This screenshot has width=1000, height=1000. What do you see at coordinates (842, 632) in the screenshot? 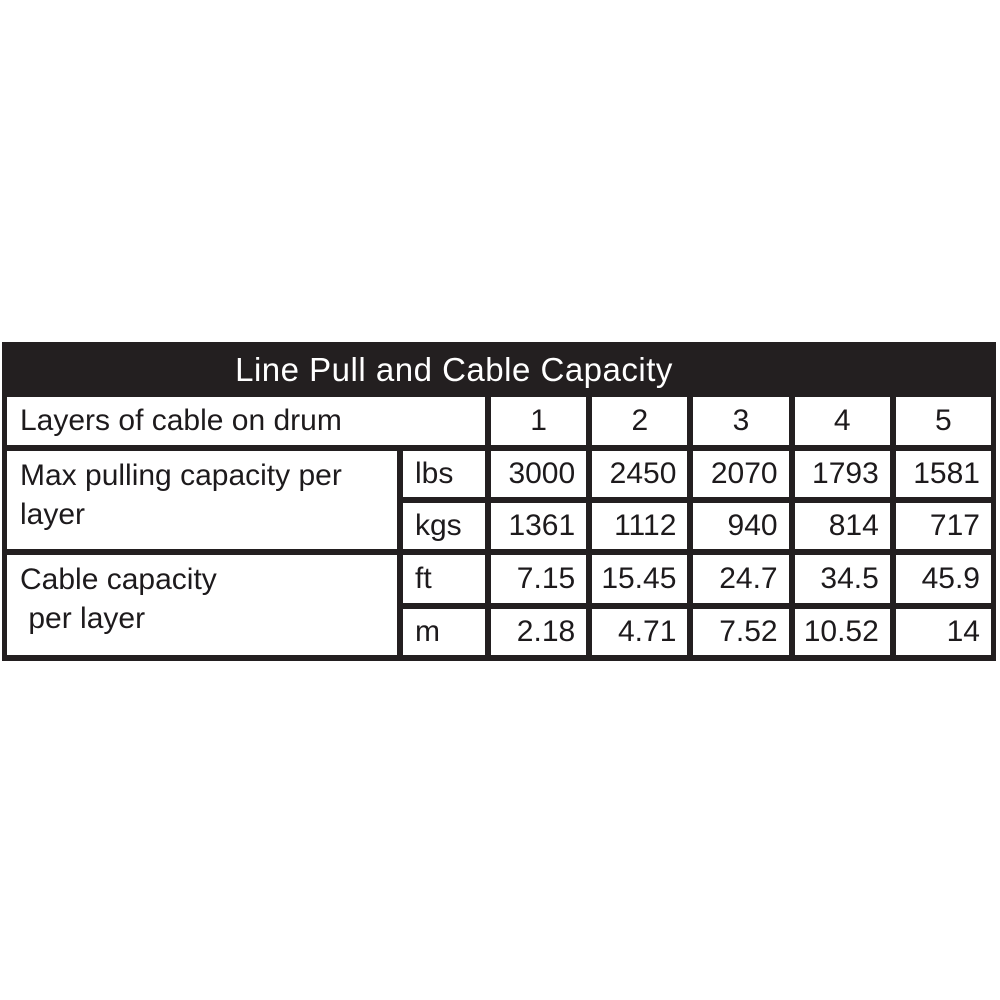
I see `value-m-layer4: 10.52` at bounding box center [842, 632].